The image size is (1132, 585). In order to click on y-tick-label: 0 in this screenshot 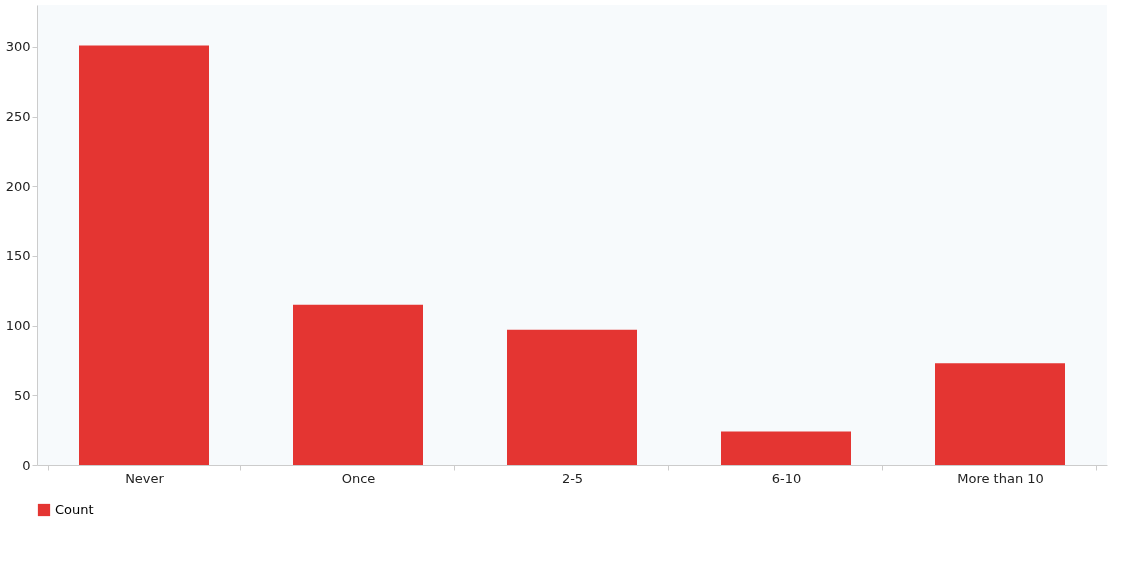, I will do `click(26, 465)`.